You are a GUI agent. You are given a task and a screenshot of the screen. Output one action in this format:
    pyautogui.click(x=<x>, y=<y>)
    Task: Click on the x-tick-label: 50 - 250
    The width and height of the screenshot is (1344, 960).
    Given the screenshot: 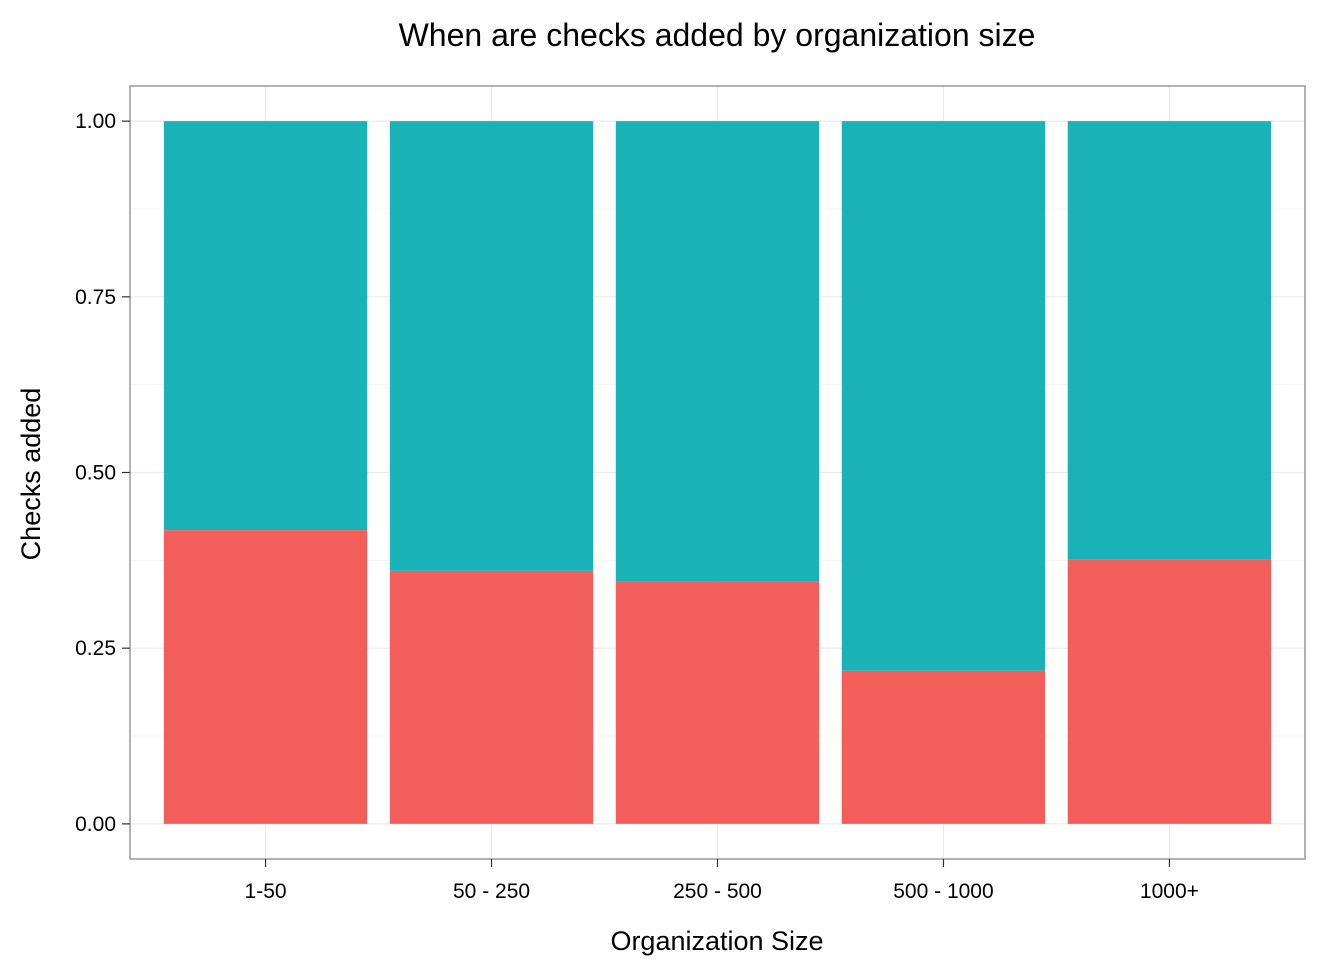 What is the action you would take?
    pyautogui.click(x=491, y=891)
    